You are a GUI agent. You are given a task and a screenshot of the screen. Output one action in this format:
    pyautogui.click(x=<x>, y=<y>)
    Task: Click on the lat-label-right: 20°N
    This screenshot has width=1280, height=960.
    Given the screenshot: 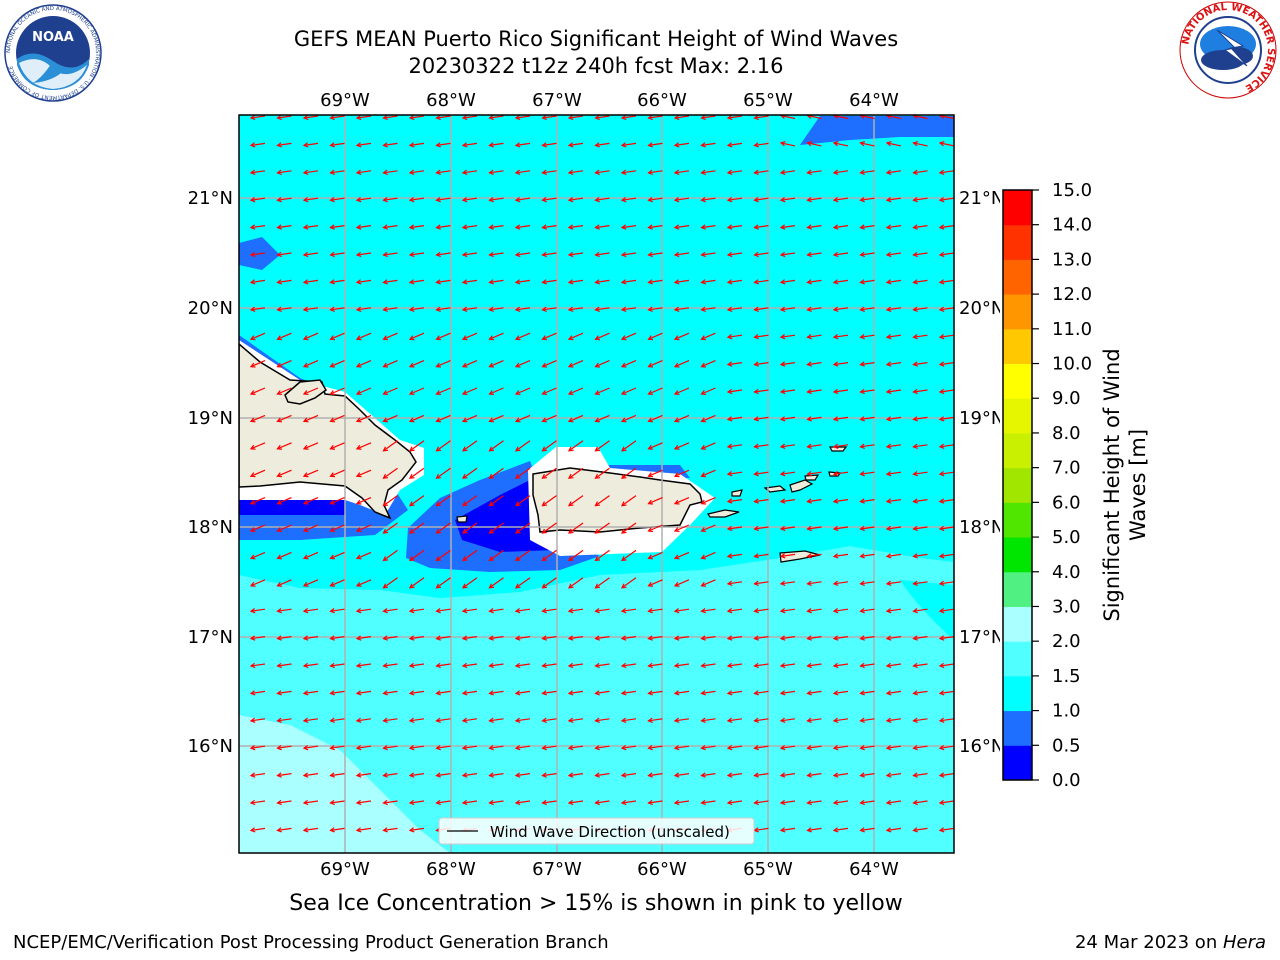 What is the action you would take?
    pyautogui.click(x=979, y=308)
    